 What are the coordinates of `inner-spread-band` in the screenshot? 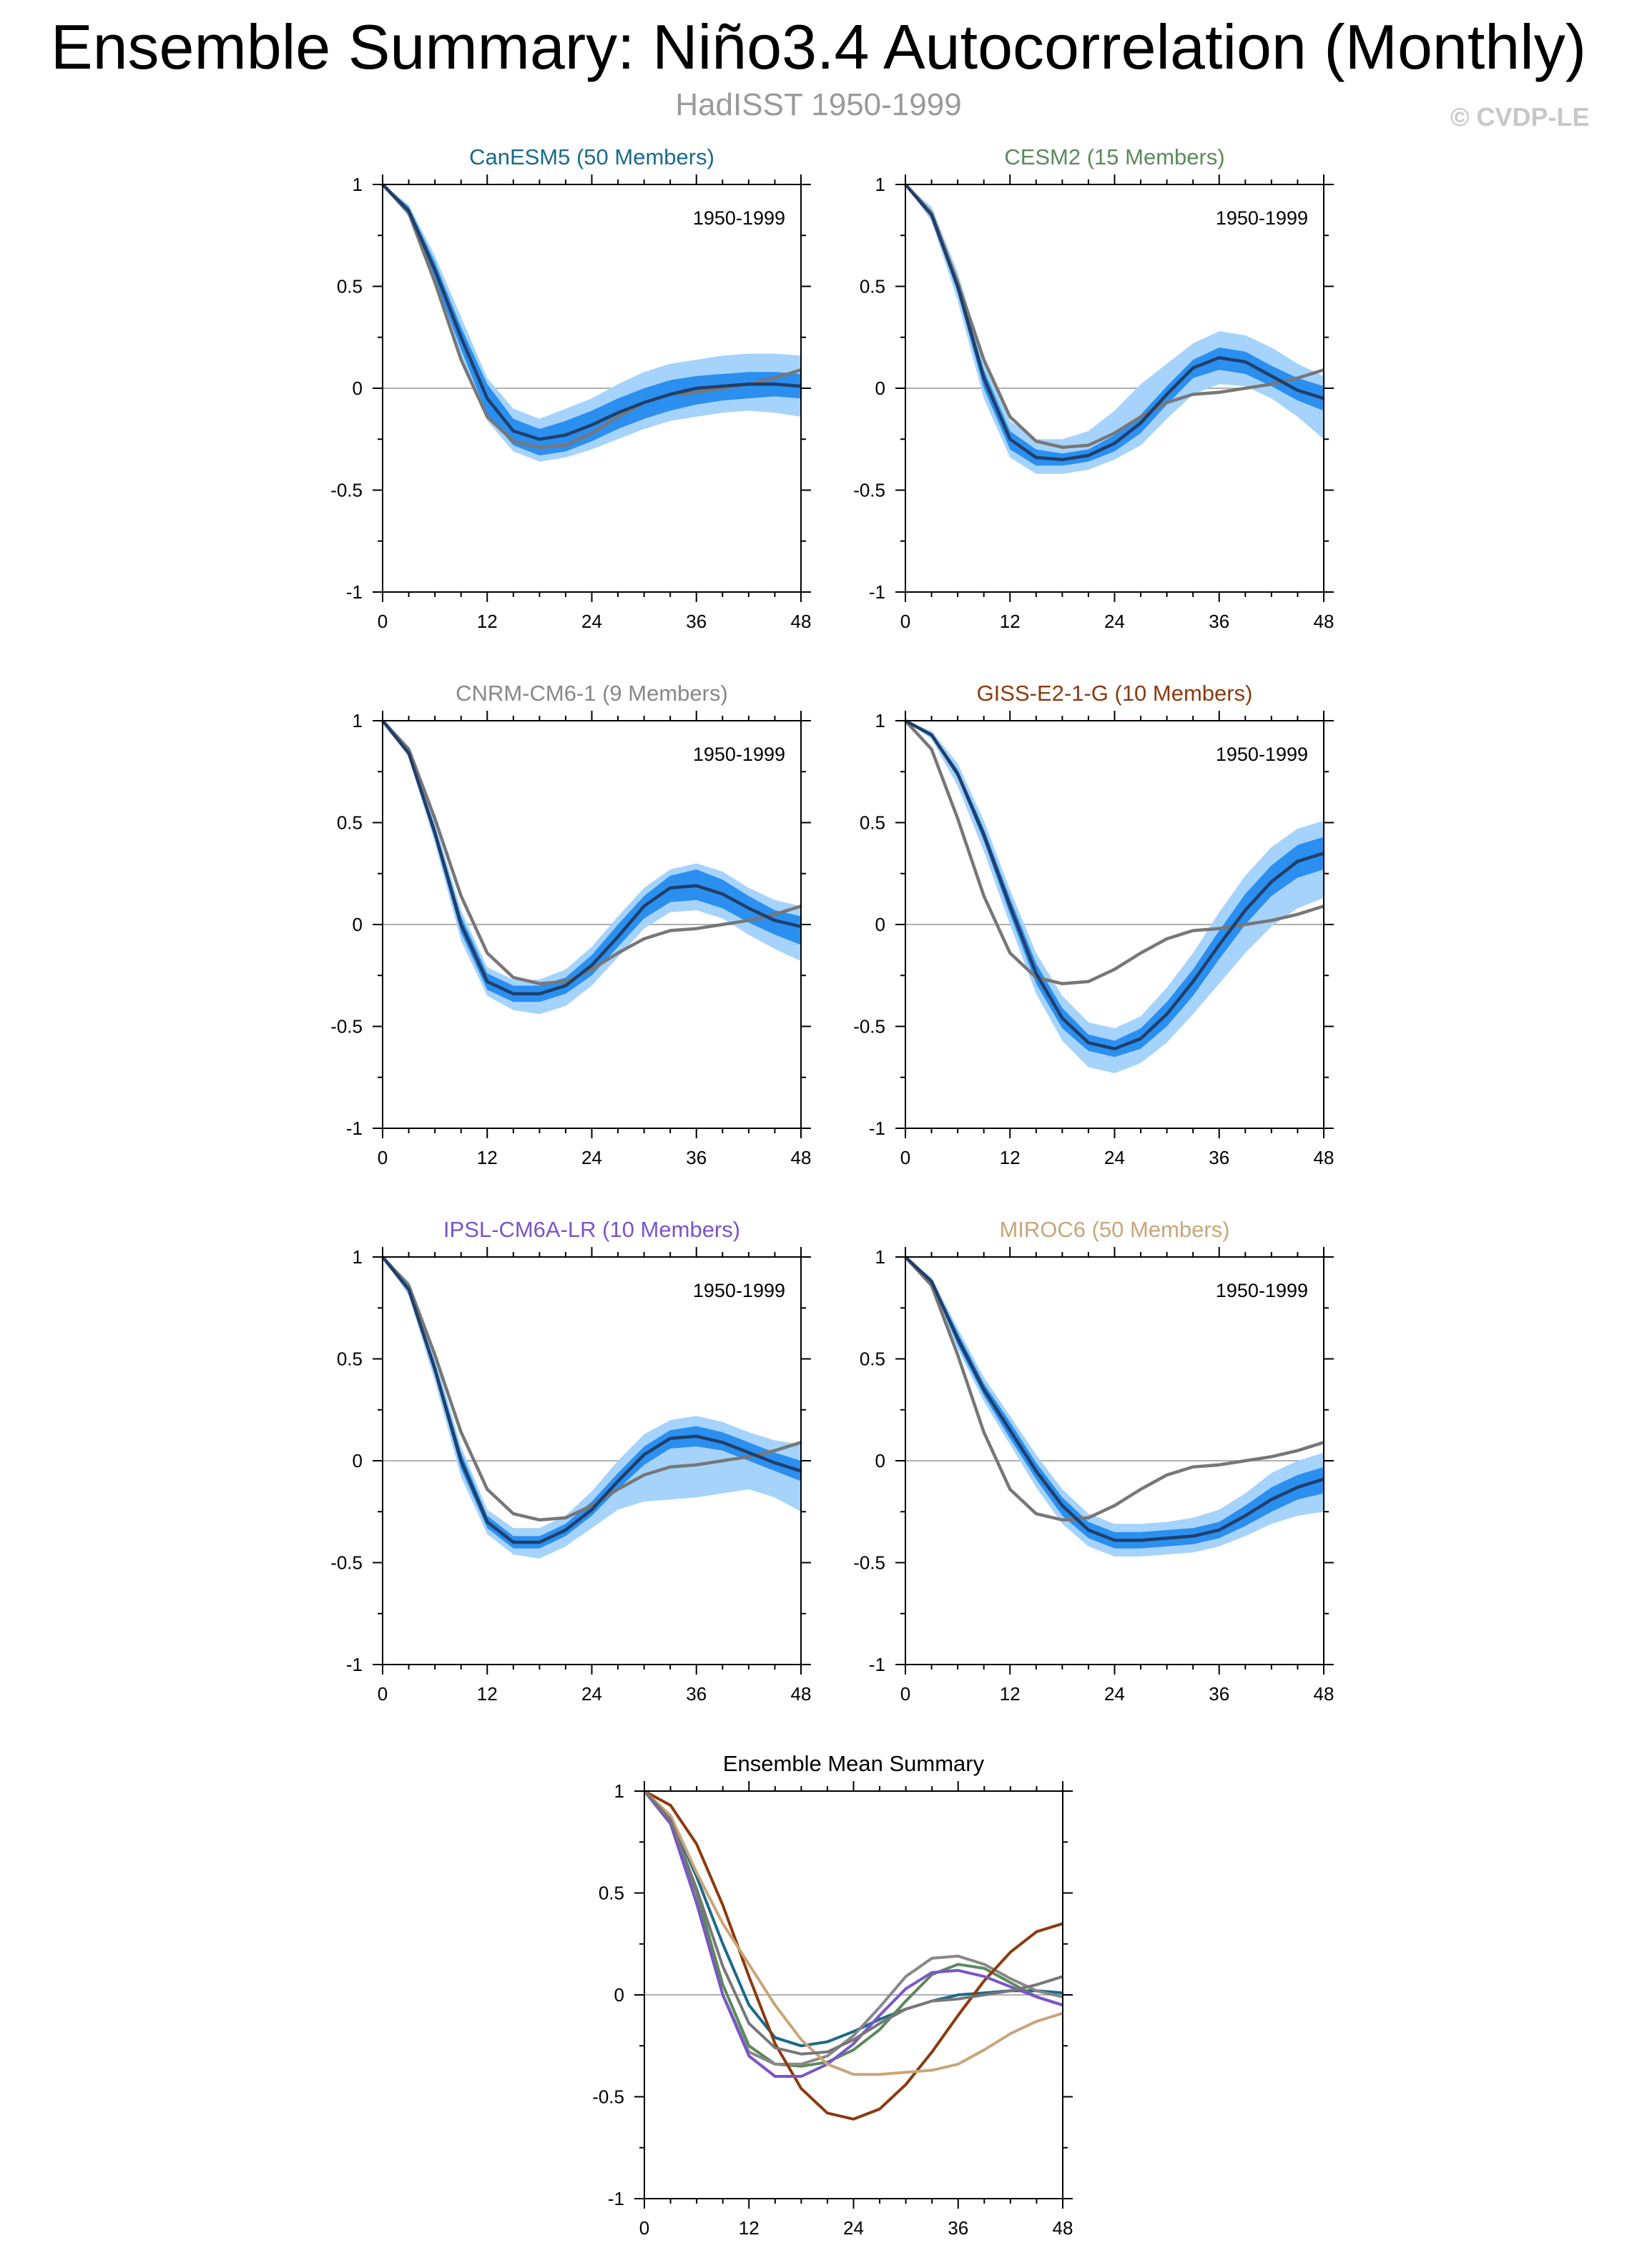 It's located at (1114, 889).